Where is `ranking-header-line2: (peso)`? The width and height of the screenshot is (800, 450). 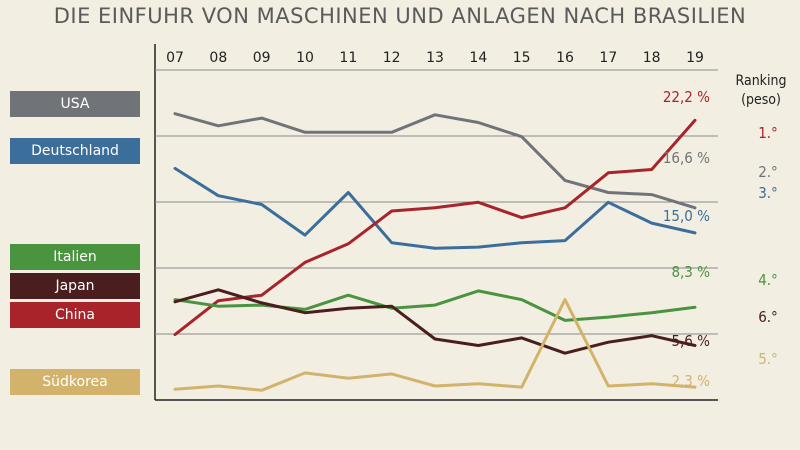 ranking-header-line2: (peso) is located at coordinates (761, 100).